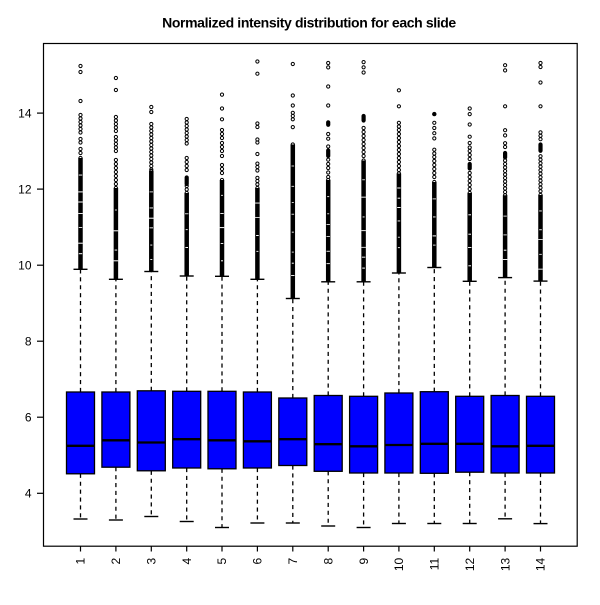 The height and width of the screenshot is (605, 600). What do you see at coordinates (116, 560) in the screenshot?
I see `svg-text: 2` at bounding box center [116, 560].